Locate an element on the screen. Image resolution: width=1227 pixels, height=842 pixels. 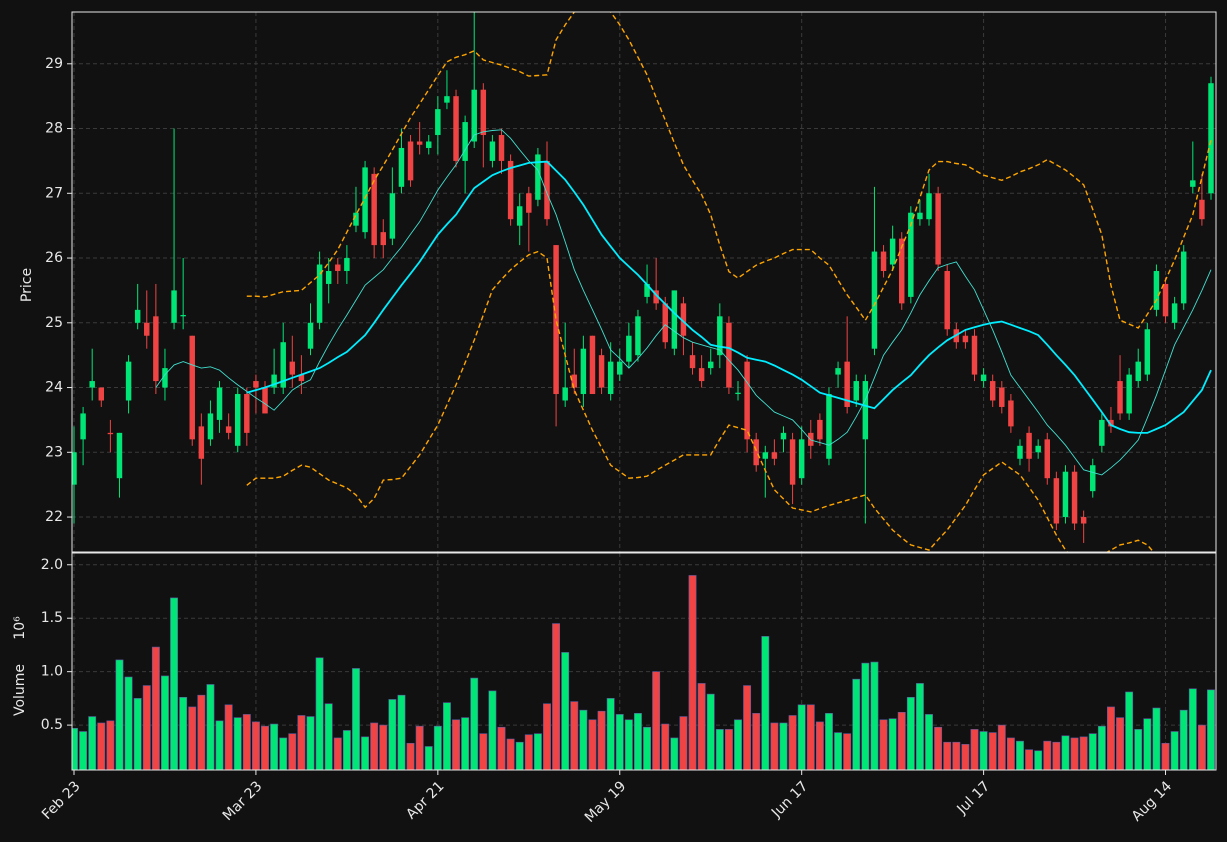
y-tick-label: 25 is located at coordinates (54, 323).